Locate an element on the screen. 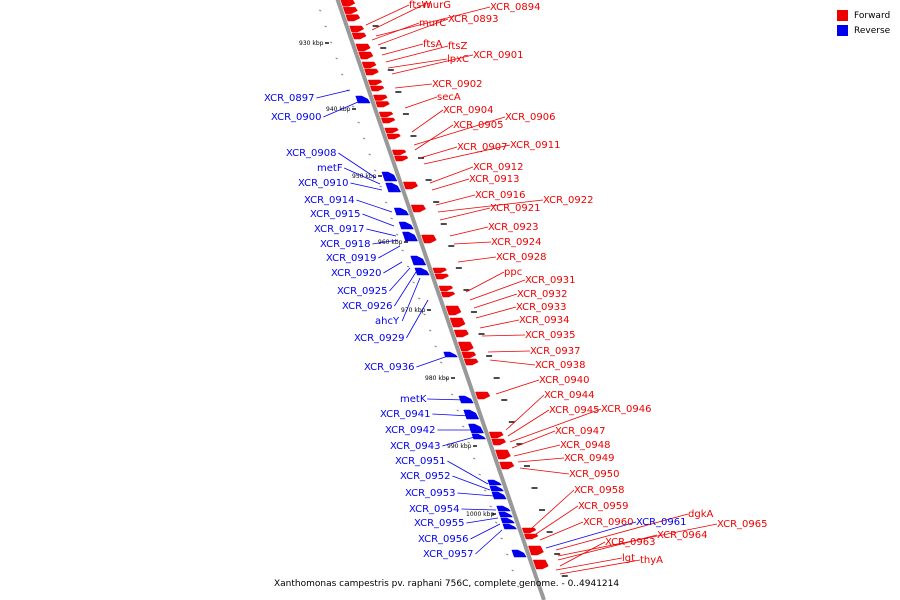 This screenshot has width=900, height=600. gene-label: XCR_0938 is located at coordinates (560, 365).